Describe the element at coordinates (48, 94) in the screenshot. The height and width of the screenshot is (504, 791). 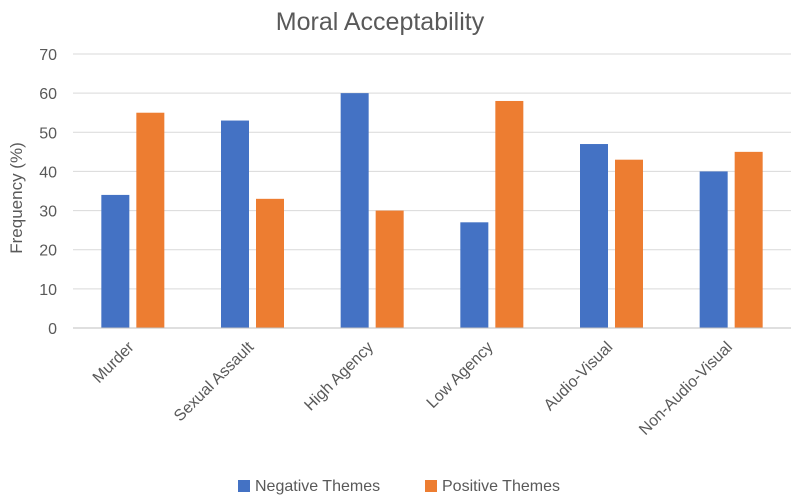
I see `y-tick-label: 60` at that location.